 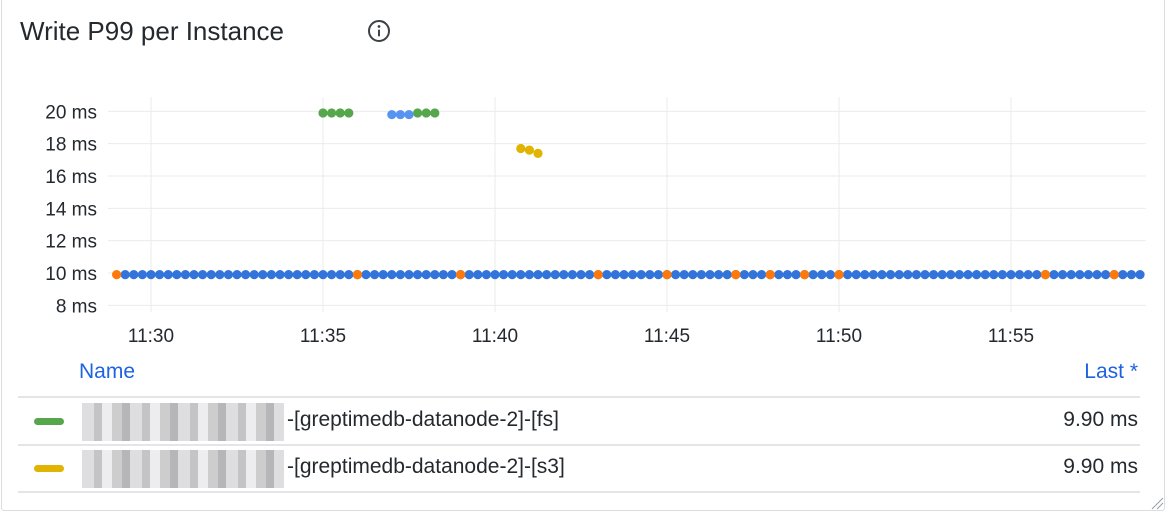 I want to click on panel-title: Write P99 per Instance, so click(x=152, y=31).